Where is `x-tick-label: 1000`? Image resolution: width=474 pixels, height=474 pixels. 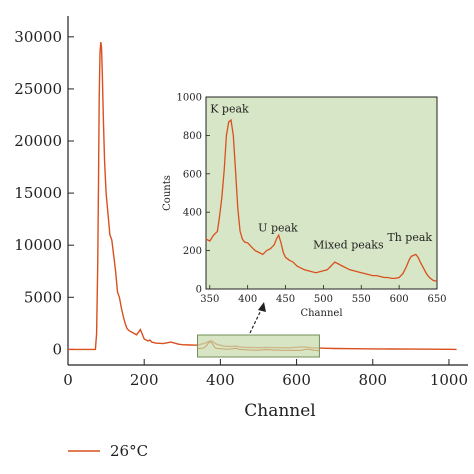 x-tick-label: 1000 is located at coordinates (449, 380).